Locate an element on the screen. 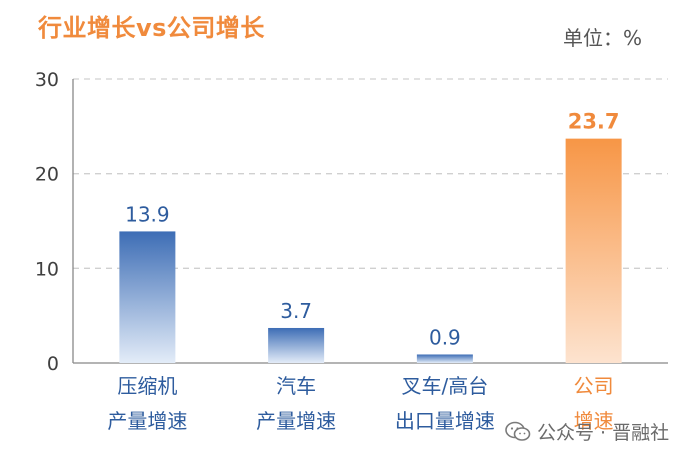 This screenshot has height=458, width=700. data-label: 13.9 is located at coordinates (147, 214).